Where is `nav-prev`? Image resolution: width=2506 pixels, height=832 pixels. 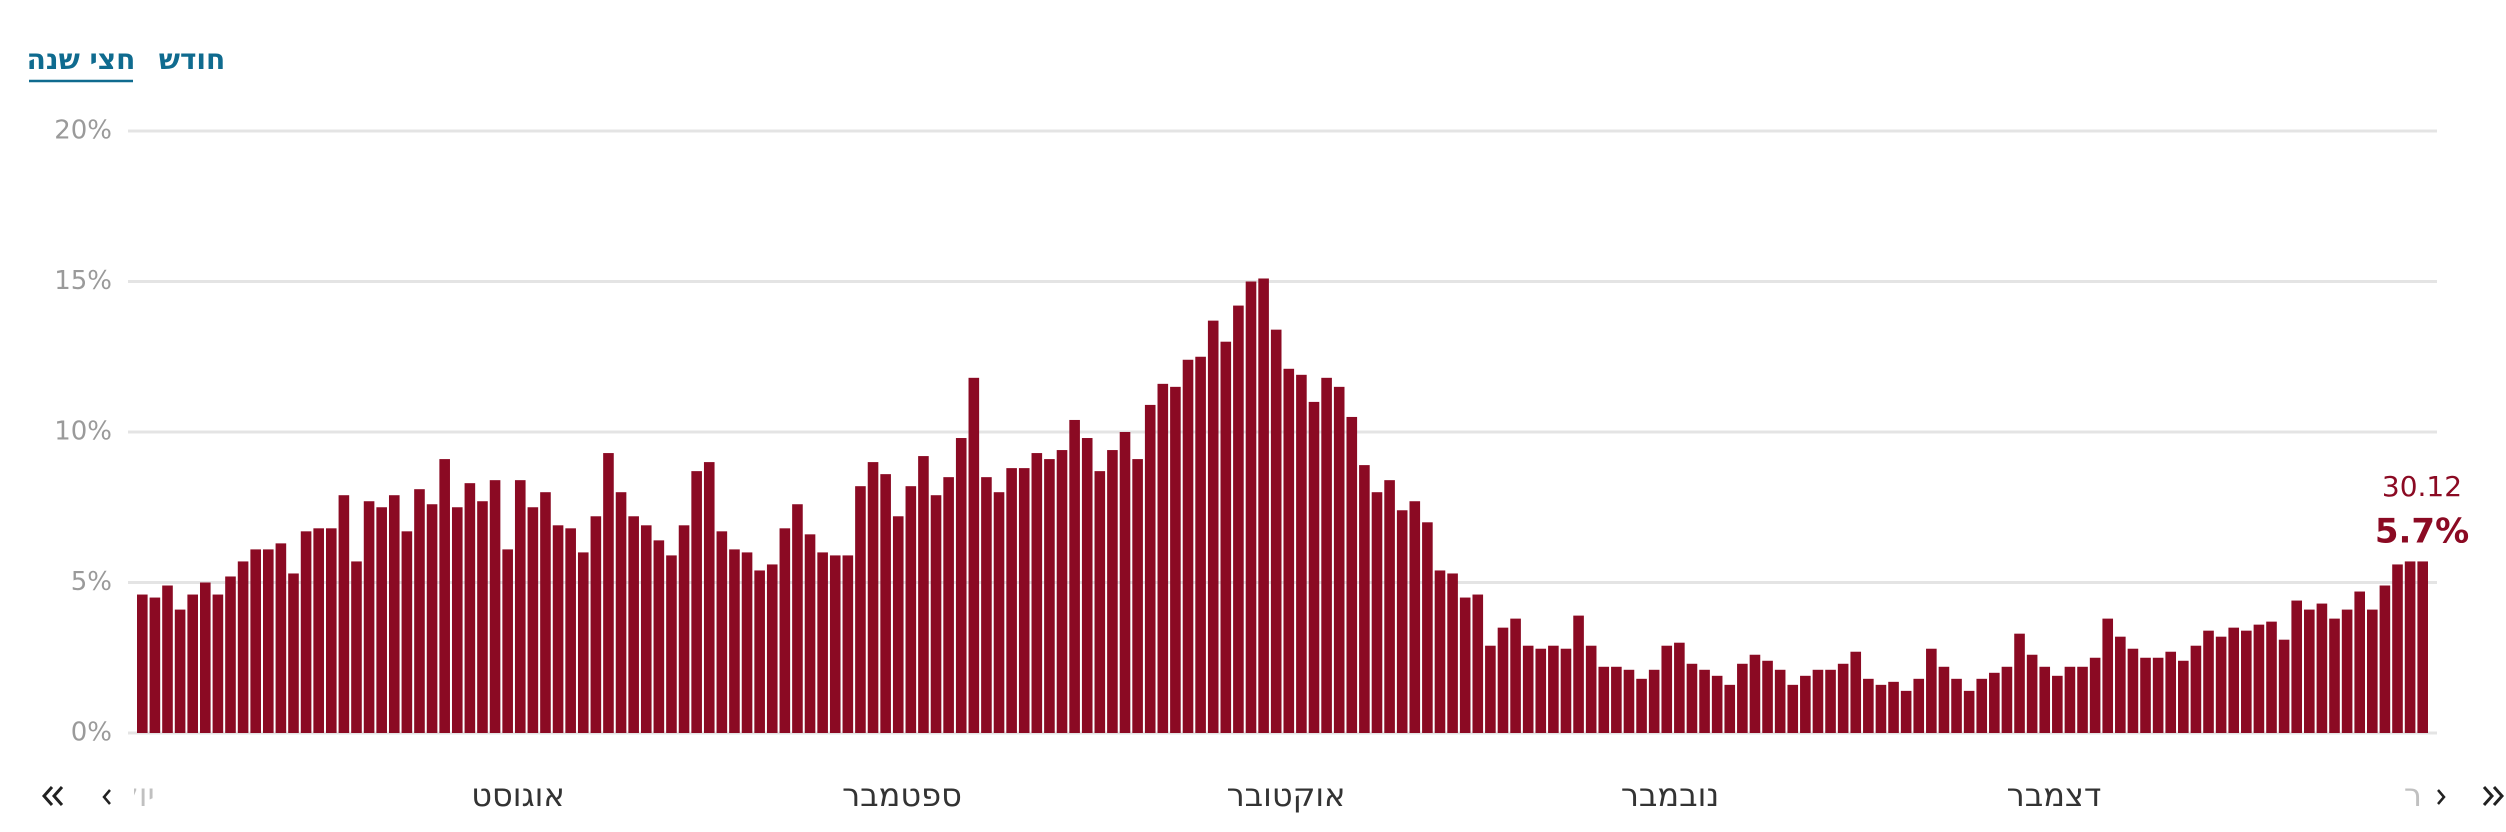 nav-prev is located at coordinates (106, 797).